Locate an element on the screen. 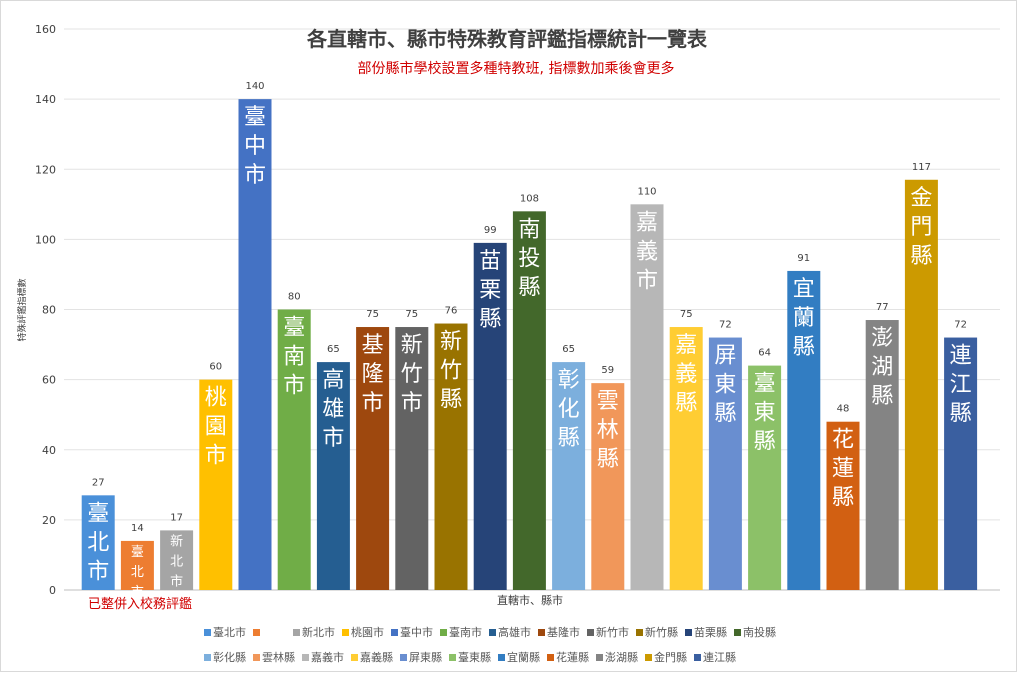 This screenshot has width=1027, height=673. data-label: 64 is located at coordinates (764, 353).